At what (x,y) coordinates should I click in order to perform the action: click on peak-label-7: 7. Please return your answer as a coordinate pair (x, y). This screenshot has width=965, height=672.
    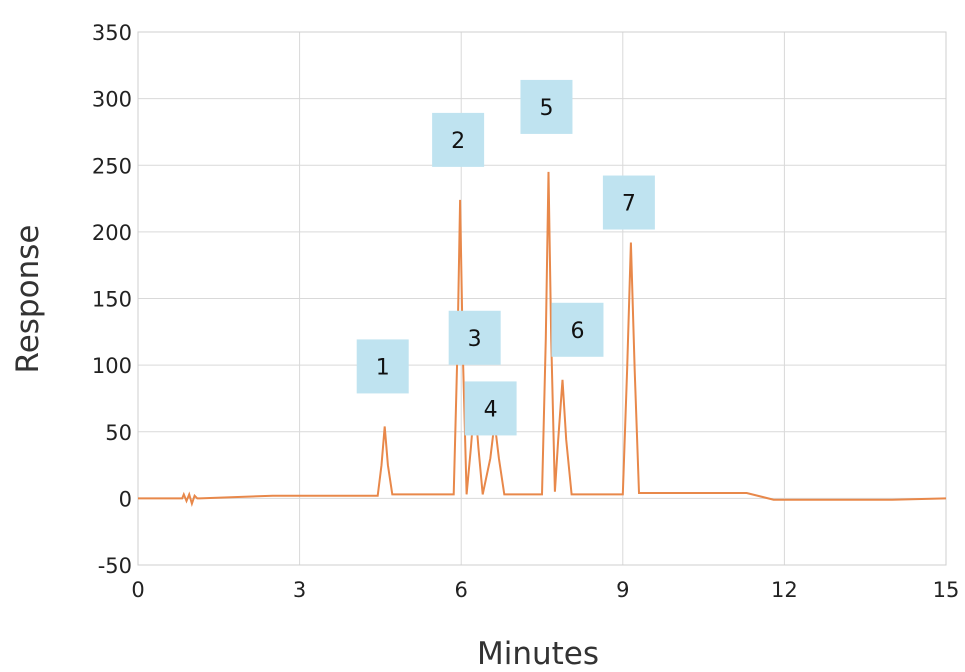
    Looking at the image, I should click on (628, 202).